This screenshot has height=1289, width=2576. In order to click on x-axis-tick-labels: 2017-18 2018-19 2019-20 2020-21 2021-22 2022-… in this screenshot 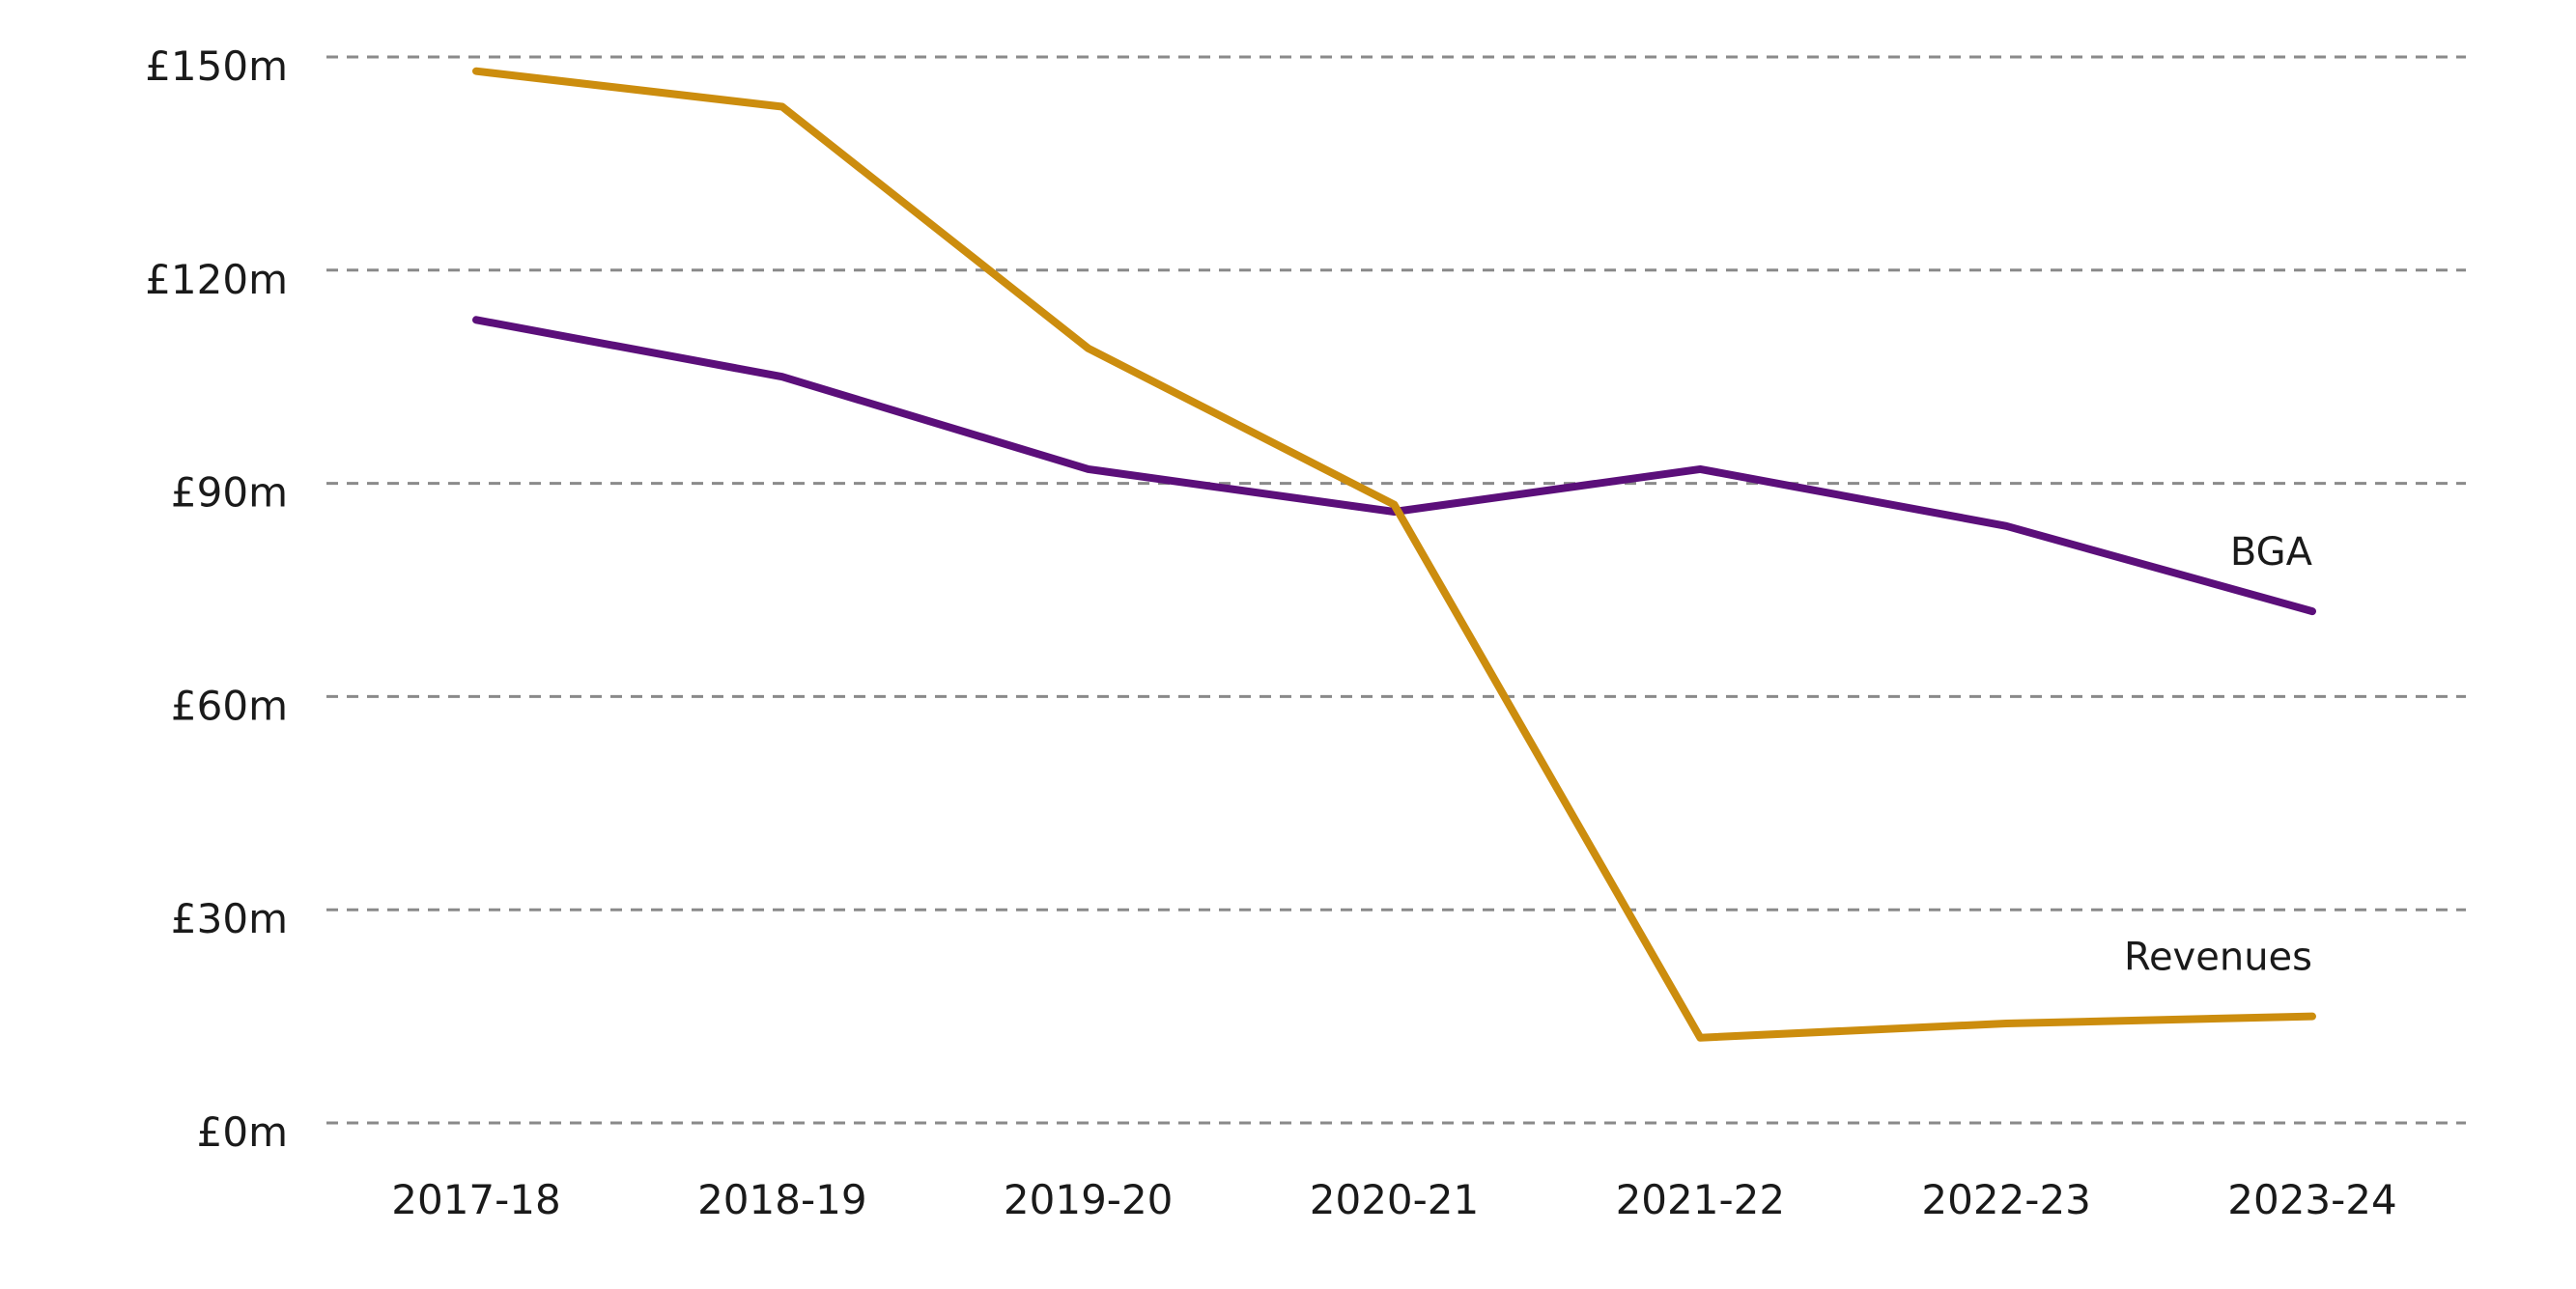, I will do `click(1394, 1199)`.